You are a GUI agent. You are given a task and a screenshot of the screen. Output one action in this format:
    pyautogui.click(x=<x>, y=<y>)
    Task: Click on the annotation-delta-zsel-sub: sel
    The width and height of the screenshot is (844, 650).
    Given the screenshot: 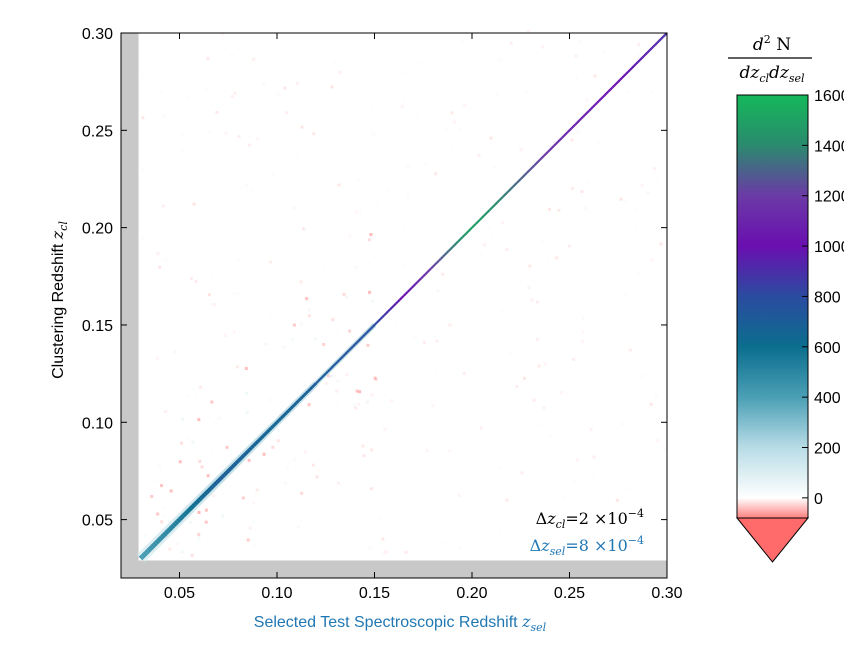 What is the action you would take?
    pyautogui.click(x=558, y=551)
    